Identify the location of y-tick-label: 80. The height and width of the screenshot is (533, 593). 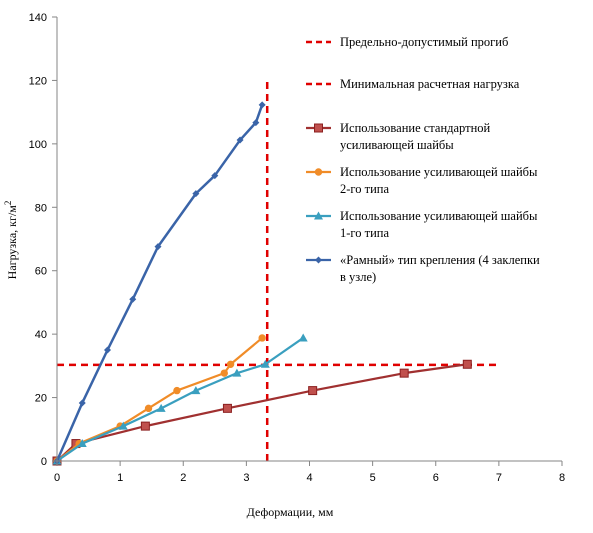
(41, 208).